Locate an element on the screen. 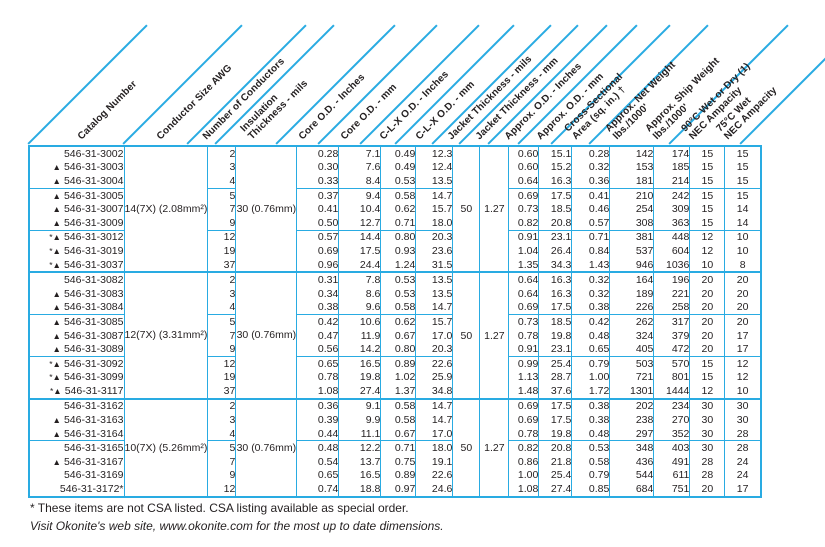  ship-weight-cell: 258 is located at coordinates (672, 307).